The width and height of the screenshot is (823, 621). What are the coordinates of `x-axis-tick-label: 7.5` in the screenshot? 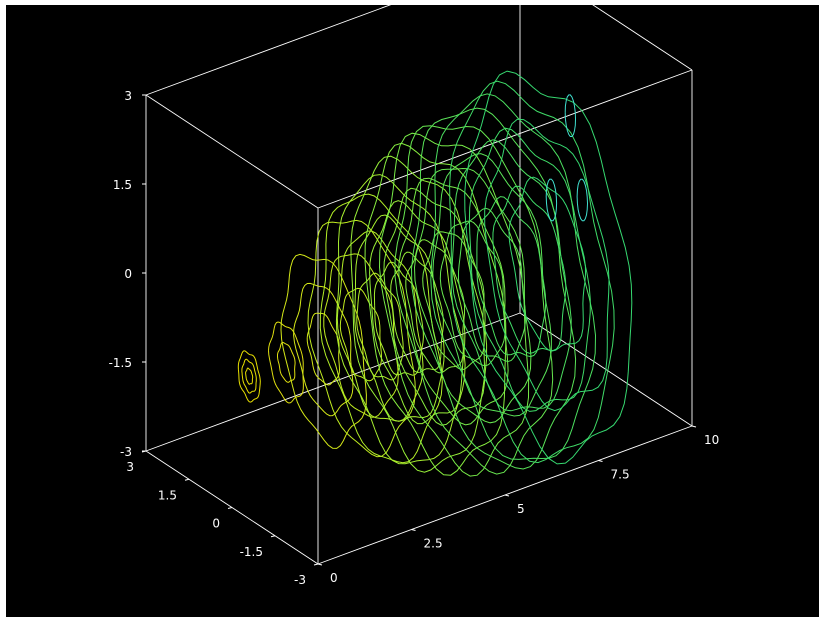 It's located at (620, 475).